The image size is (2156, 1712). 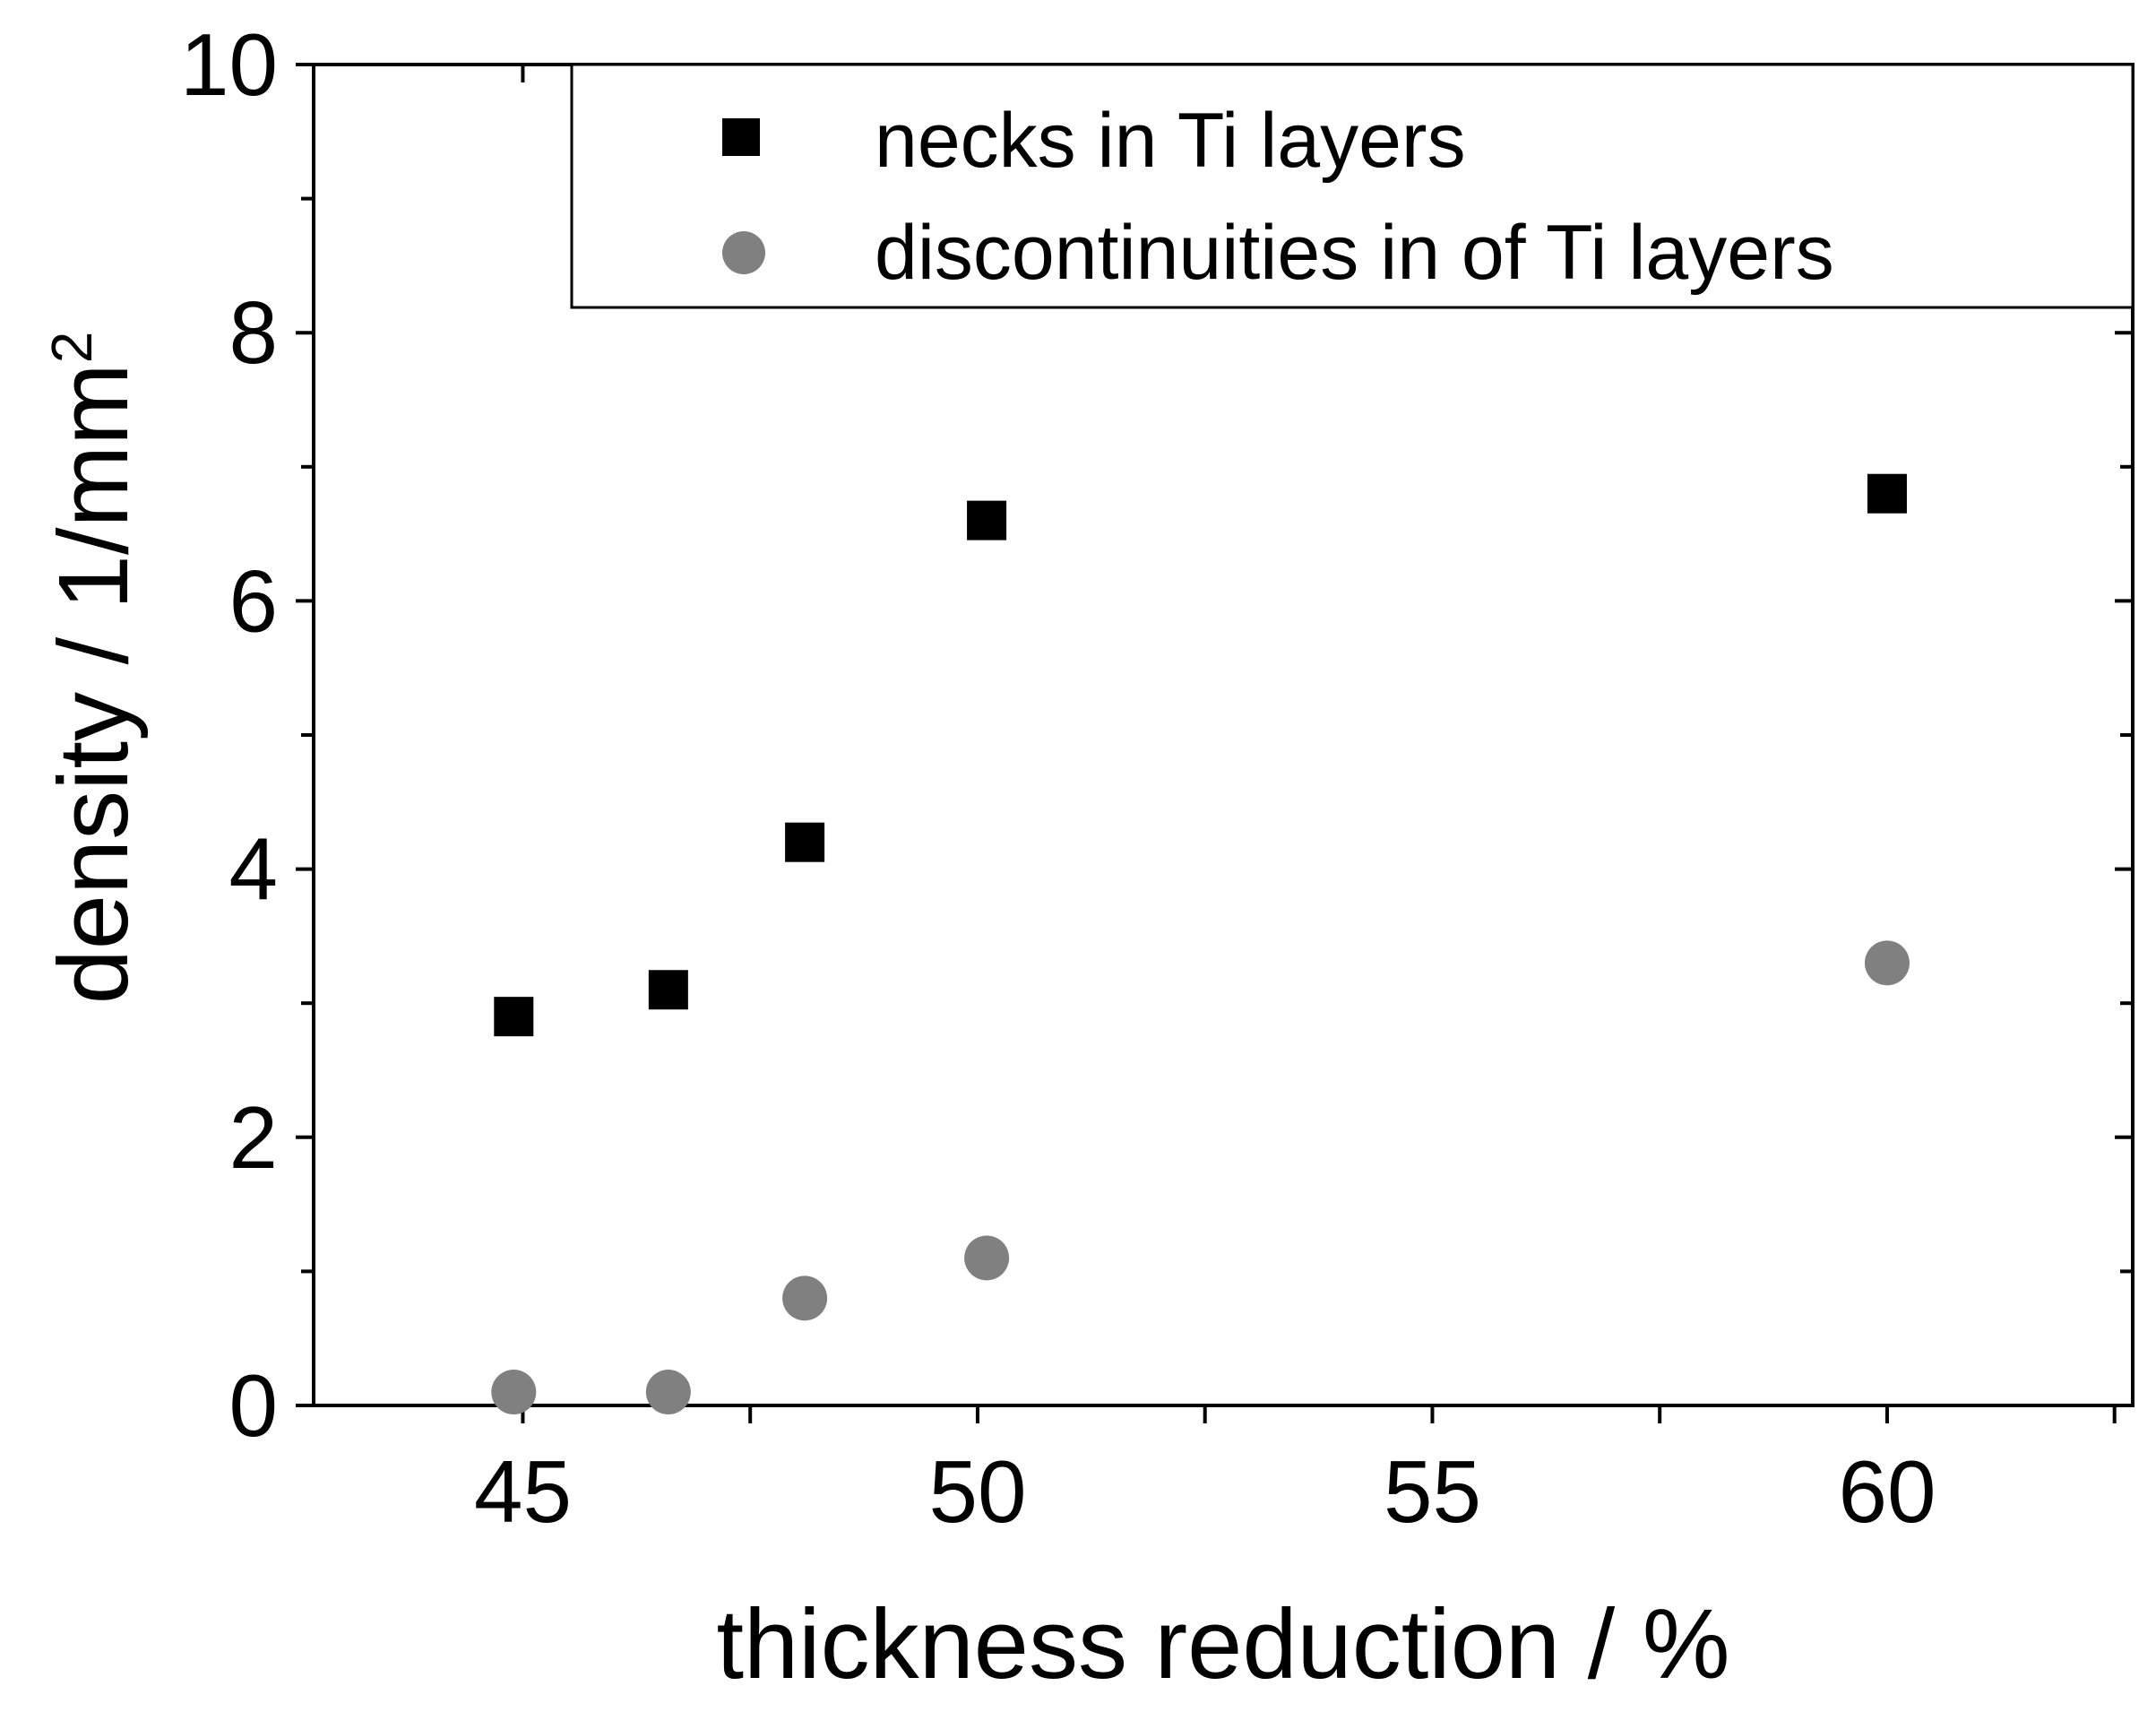 I want to click on x-tick-label: 45, so click(x=523, y=1492).